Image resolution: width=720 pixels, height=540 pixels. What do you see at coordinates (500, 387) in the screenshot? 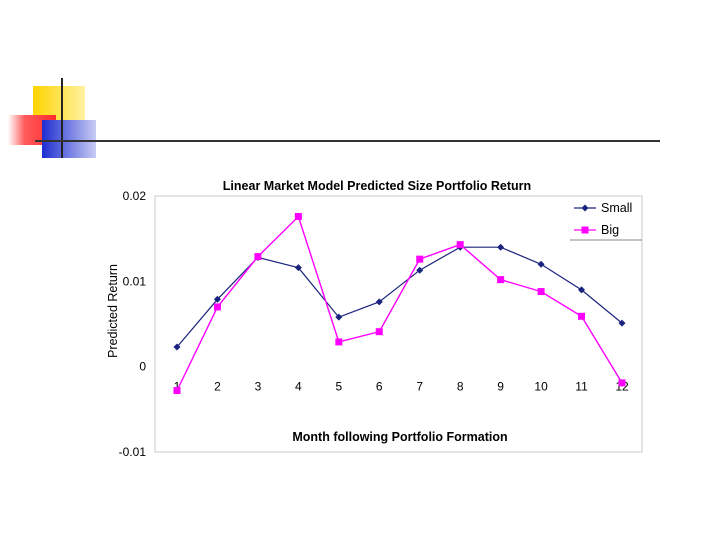
I see `x-tick-label: 9` at bounding box center [500, 387].